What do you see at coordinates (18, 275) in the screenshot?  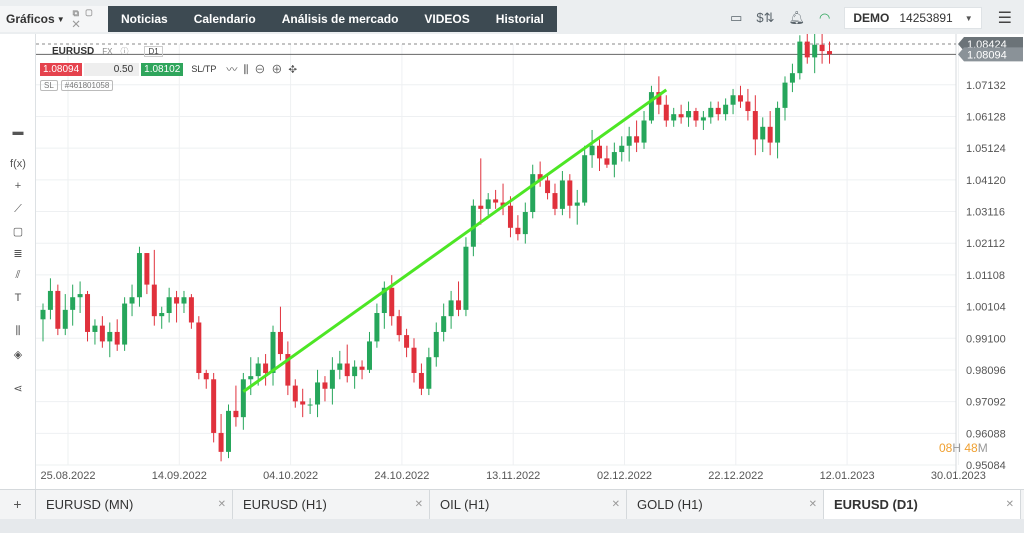 I see `pitchfork-tool-icon: ⫽` at bounding box center [18, 275].